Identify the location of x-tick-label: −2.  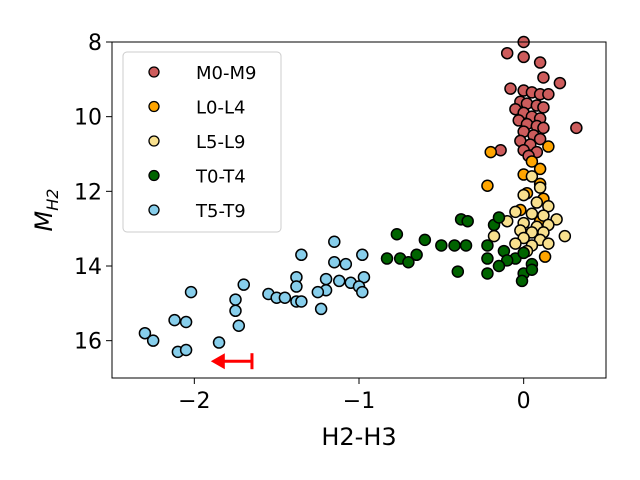
(194, 401).